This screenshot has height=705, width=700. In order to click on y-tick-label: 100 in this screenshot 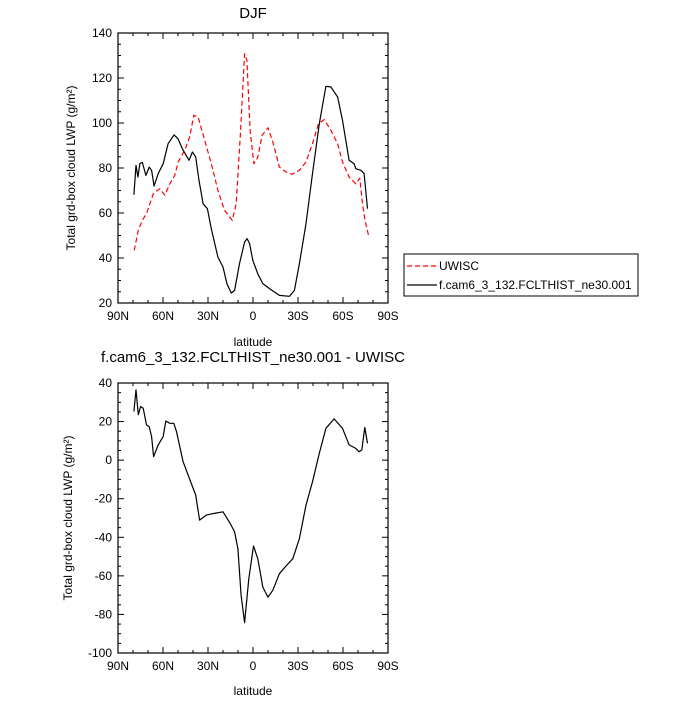, I will do `click(102, 123)`.